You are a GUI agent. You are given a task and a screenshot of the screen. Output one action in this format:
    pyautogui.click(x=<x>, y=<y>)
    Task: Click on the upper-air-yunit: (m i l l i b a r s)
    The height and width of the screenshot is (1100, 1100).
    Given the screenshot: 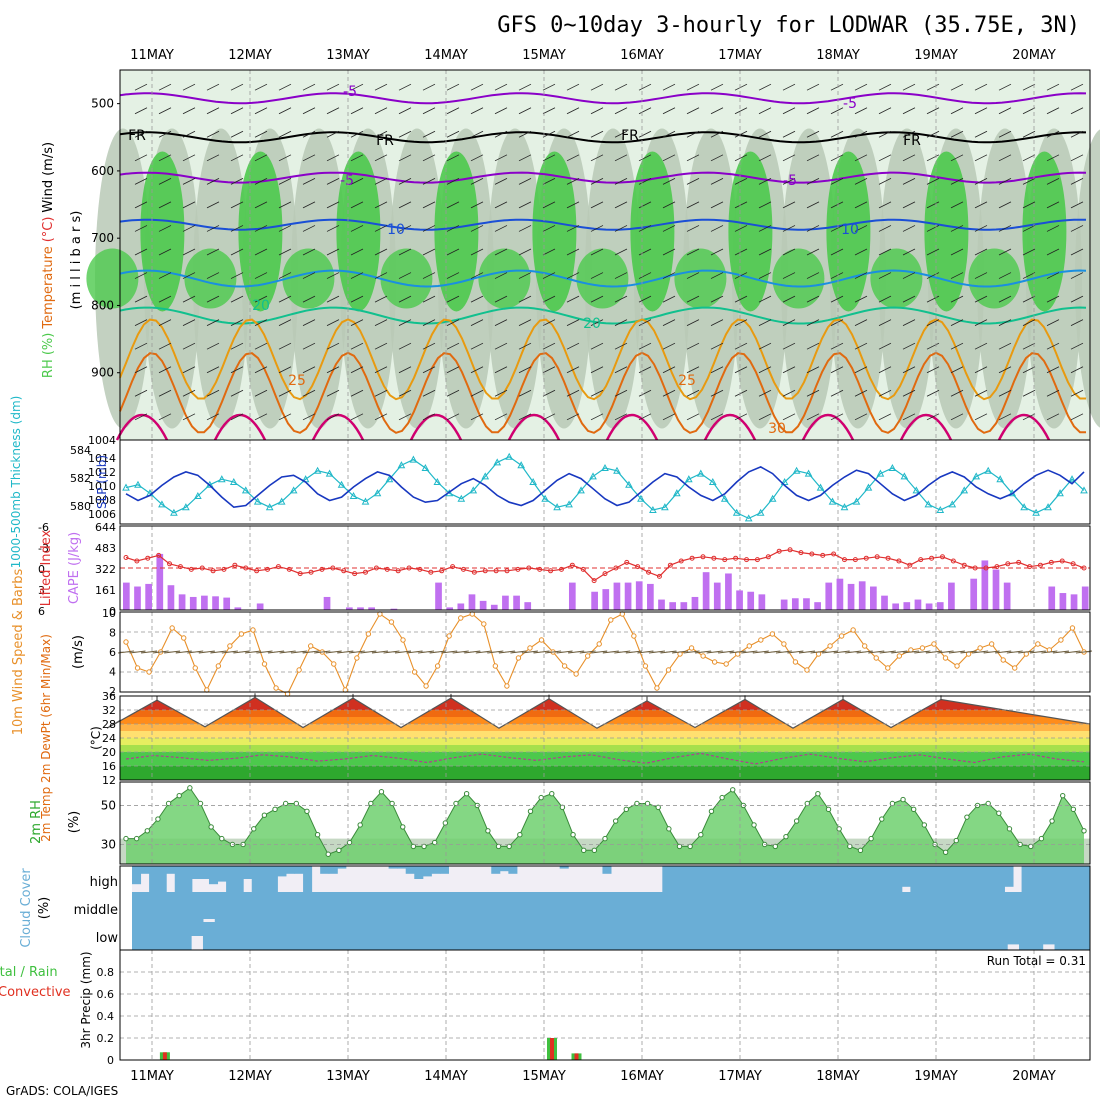 What is the action you would take?
    pyautogui.click(x=76, y=260)
    